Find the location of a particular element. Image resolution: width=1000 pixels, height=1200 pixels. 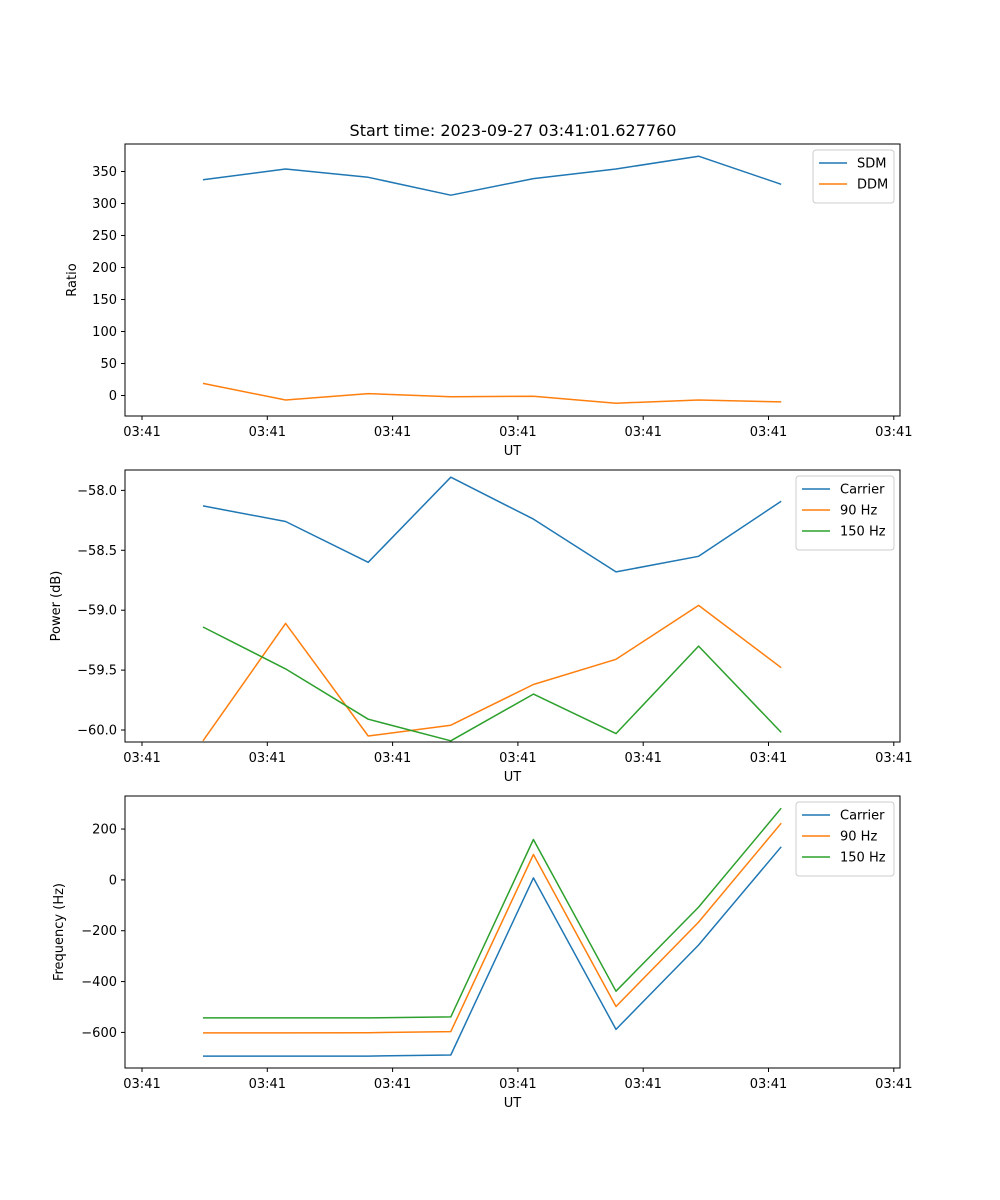

series-line-sdm is located at coordinates (492, 175).